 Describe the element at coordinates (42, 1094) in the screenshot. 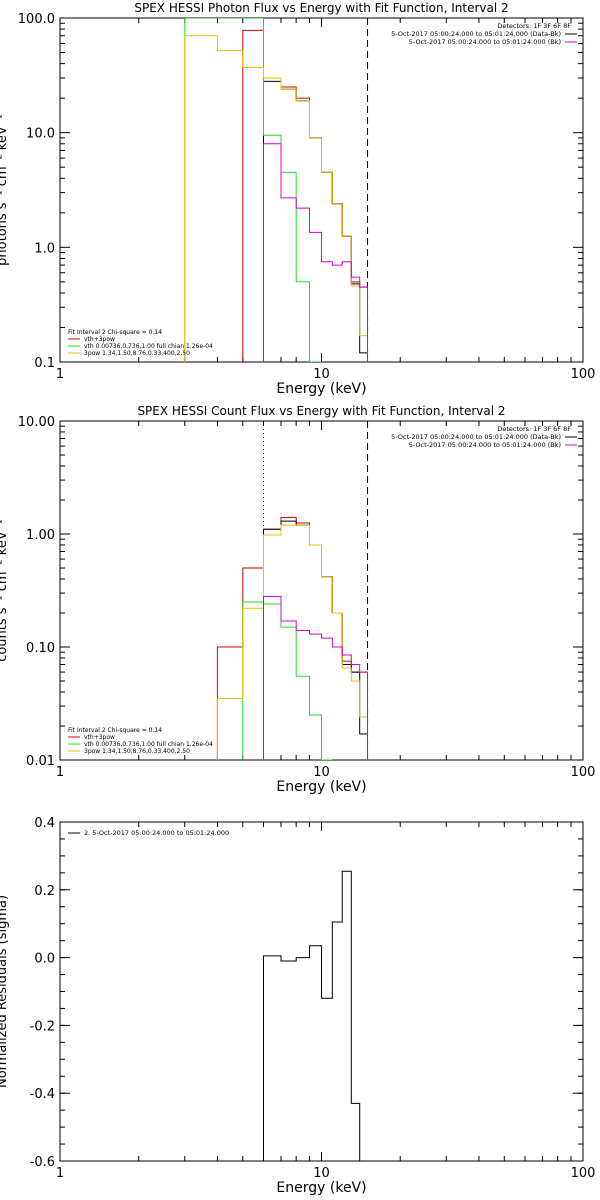

I see `y-tick-label: -0.4` at that location.